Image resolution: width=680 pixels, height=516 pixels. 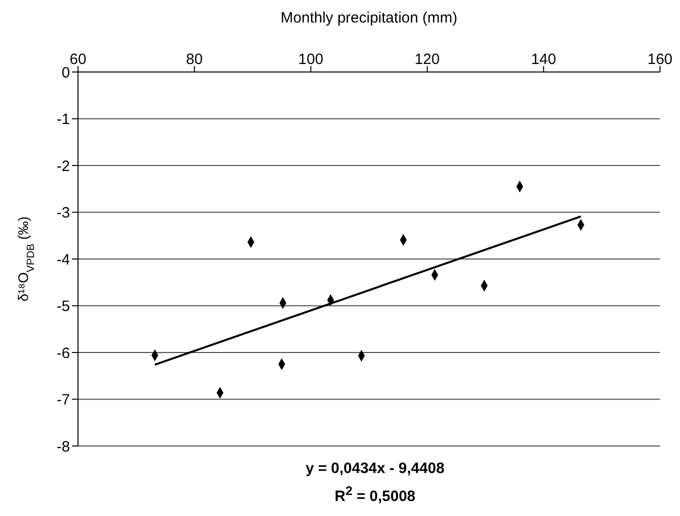 What do you see at coordinates (63, 400) in the screenshot?
I see `y-tick-label: -7` at bounding box center [63, 400].